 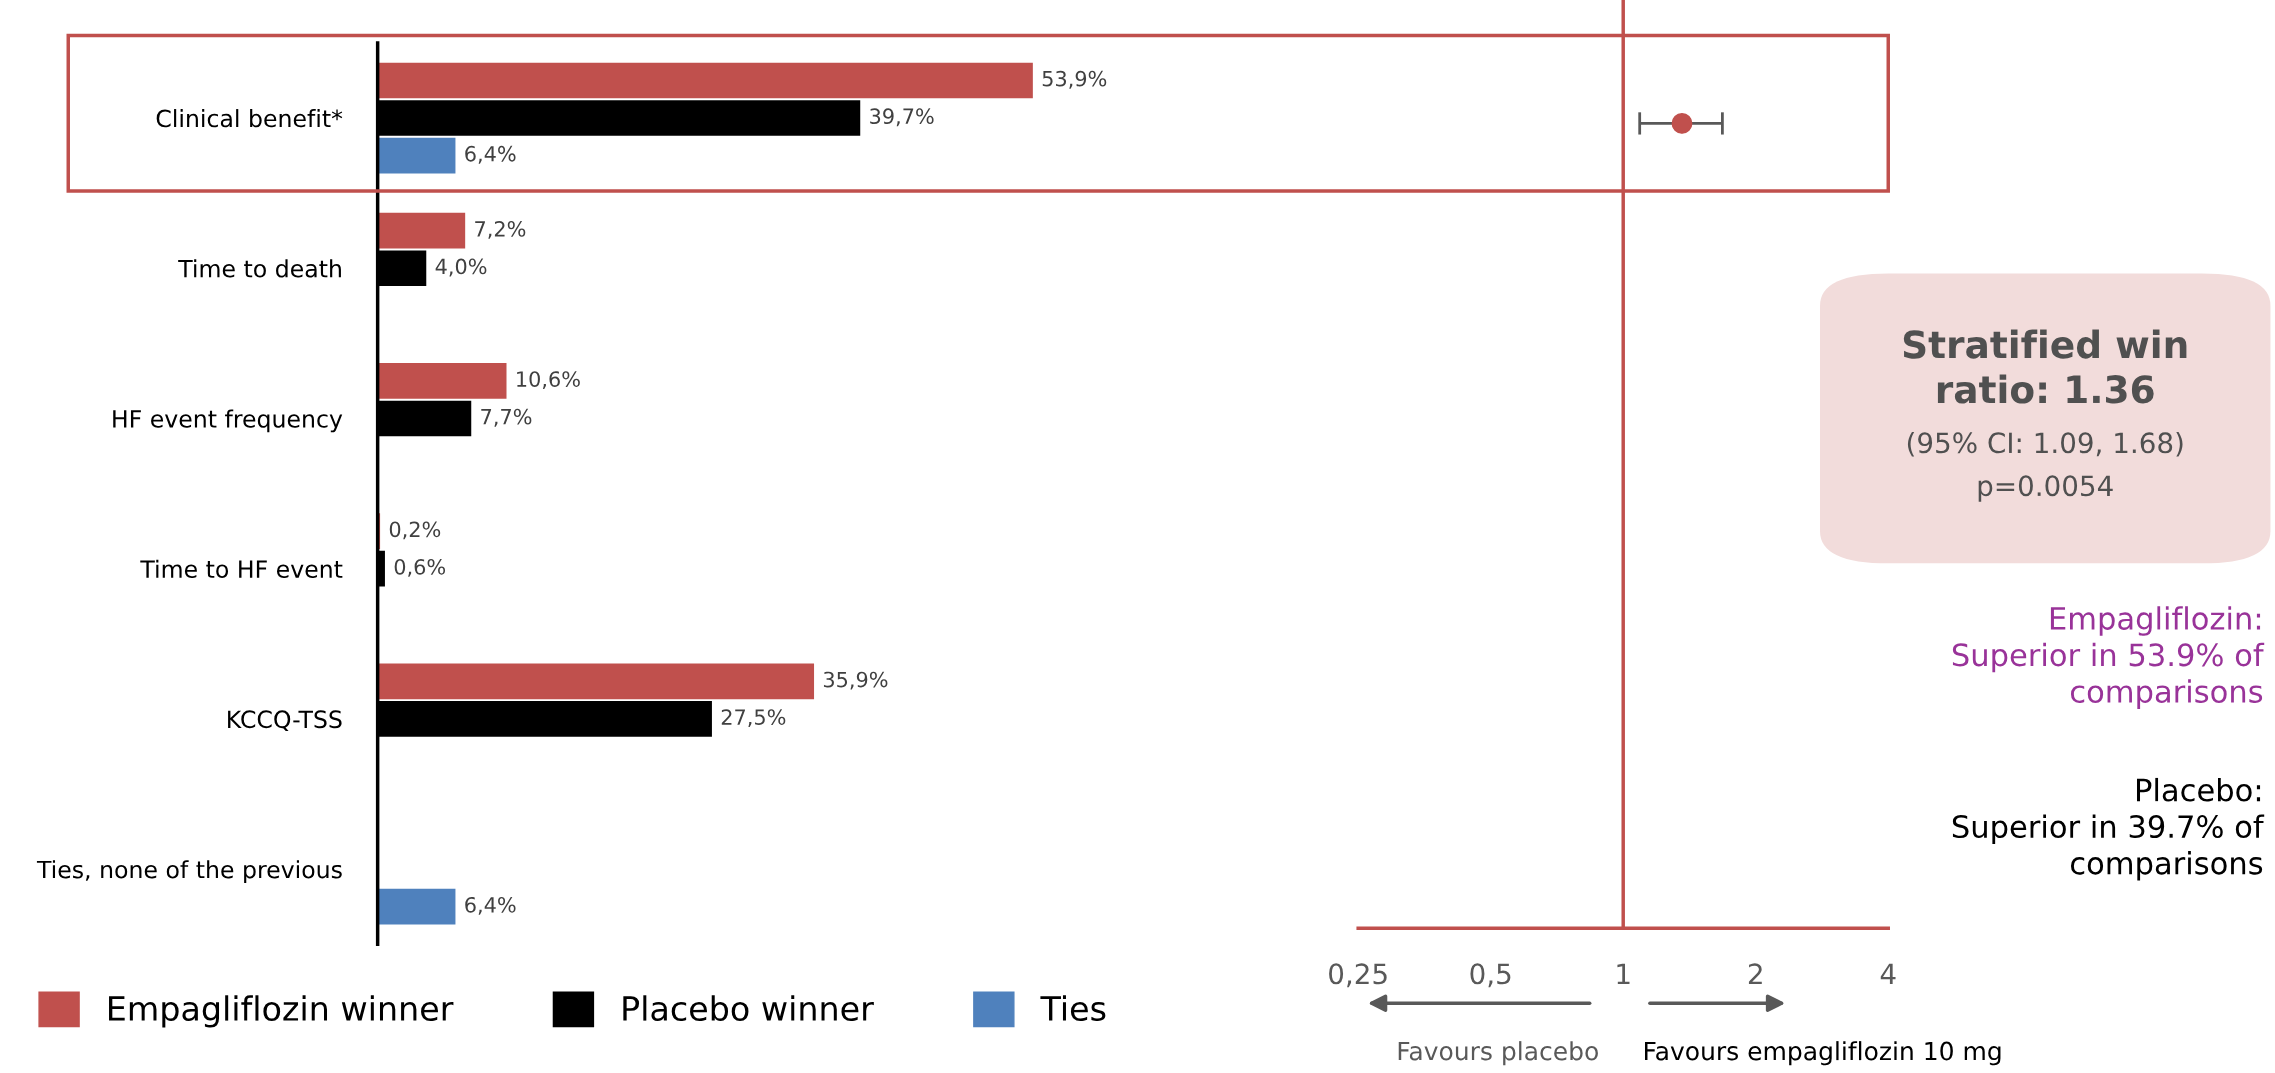 I want to click on legend-label: Ties, so click(x=1073, y=1008).